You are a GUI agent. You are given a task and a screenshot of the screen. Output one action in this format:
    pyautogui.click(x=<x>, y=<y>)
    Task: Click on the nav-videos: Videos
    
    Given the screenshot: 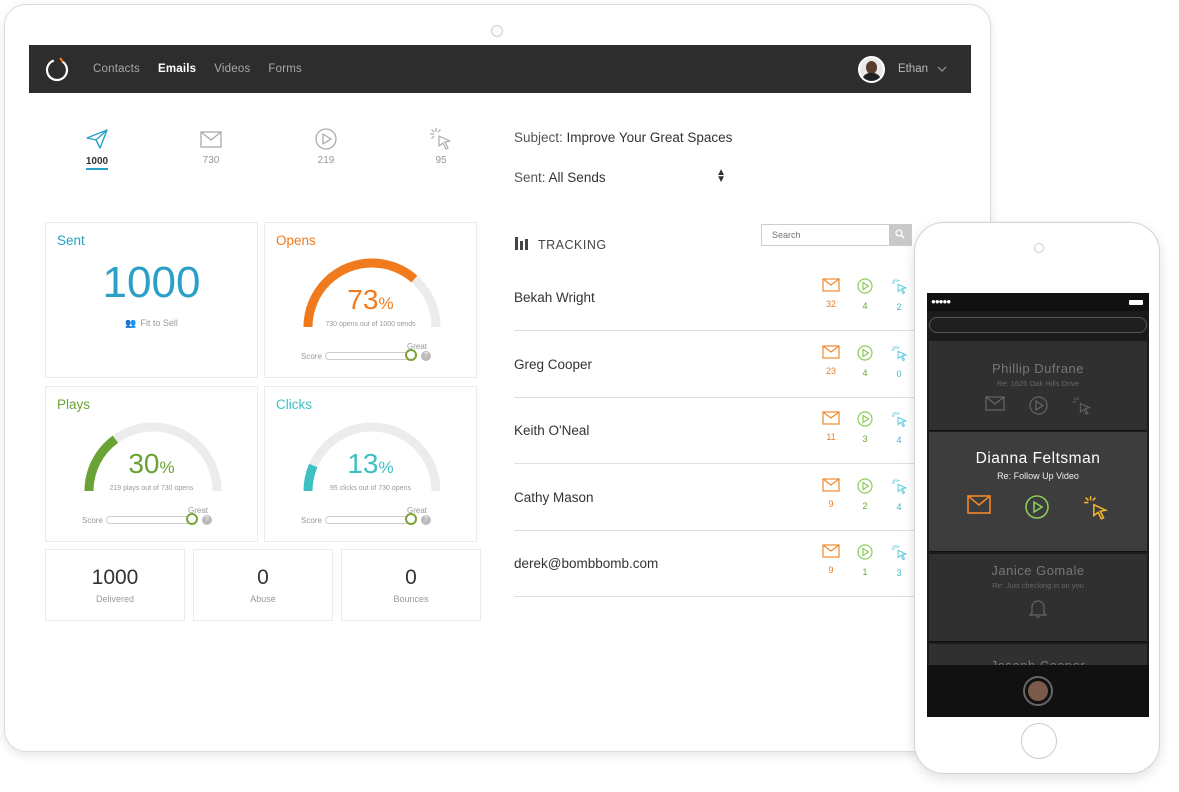 What is the action you would take?
    pyautogui.click(x=232, y=69)
    